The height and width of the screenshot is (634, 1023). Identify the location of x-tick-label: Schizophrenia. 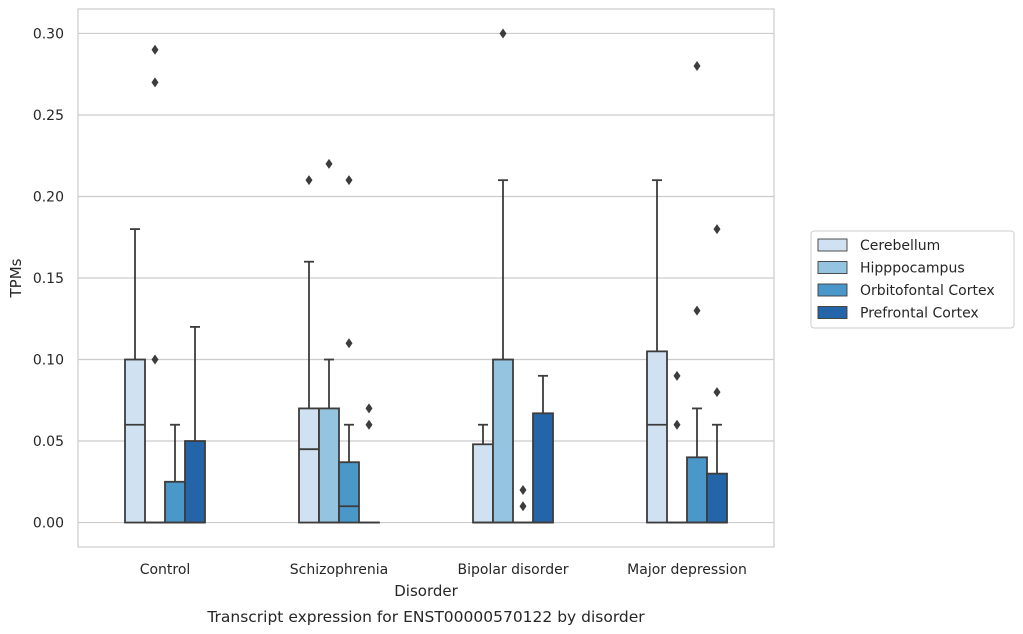
(339, 570).